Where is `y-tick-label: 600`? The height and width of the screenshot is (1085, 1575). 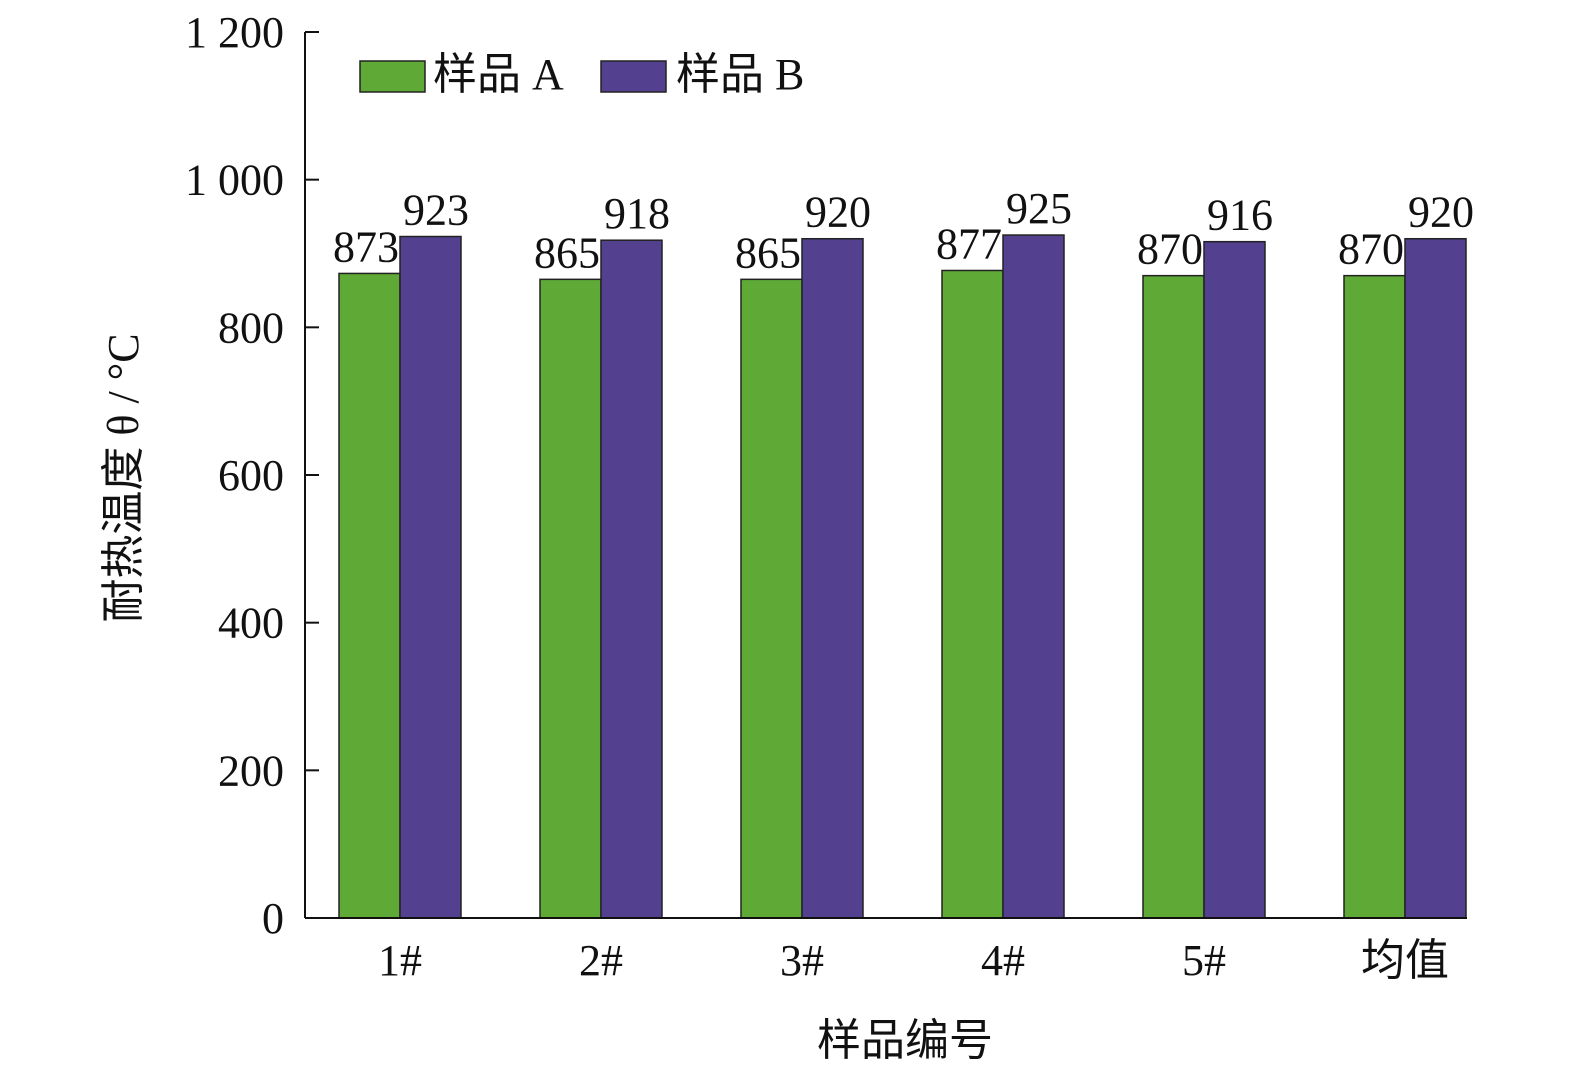
y-tick-label: 600 is located at coordinates (251, 475).